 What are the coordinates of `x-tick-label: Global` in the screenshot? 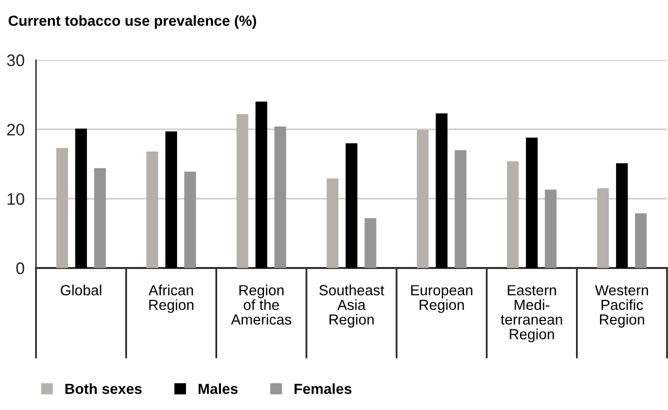 It's located at (81, 290).